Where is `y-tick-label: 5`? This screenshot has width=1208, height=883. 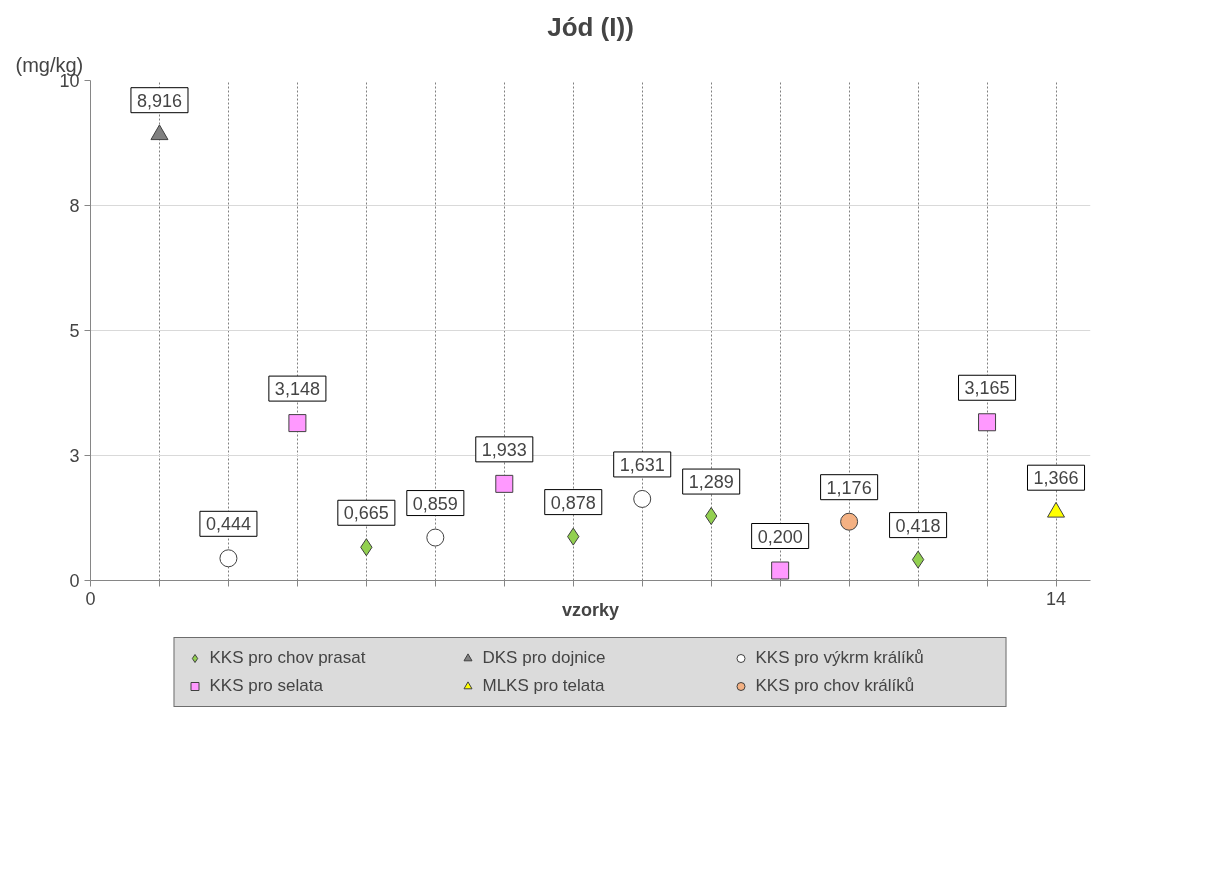 y-tick-label: 5 is located at coordinates (74, 331).